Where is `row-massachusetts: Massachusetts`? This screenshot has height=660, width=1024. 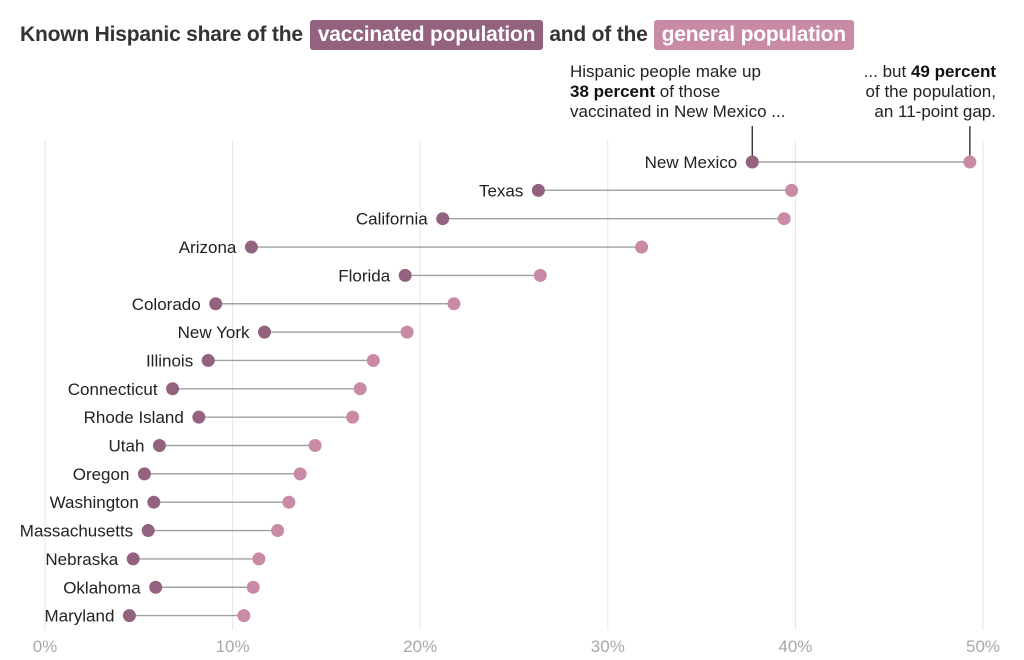 row-massachusetts: Massachusetts is located at coordinates (152, 531).